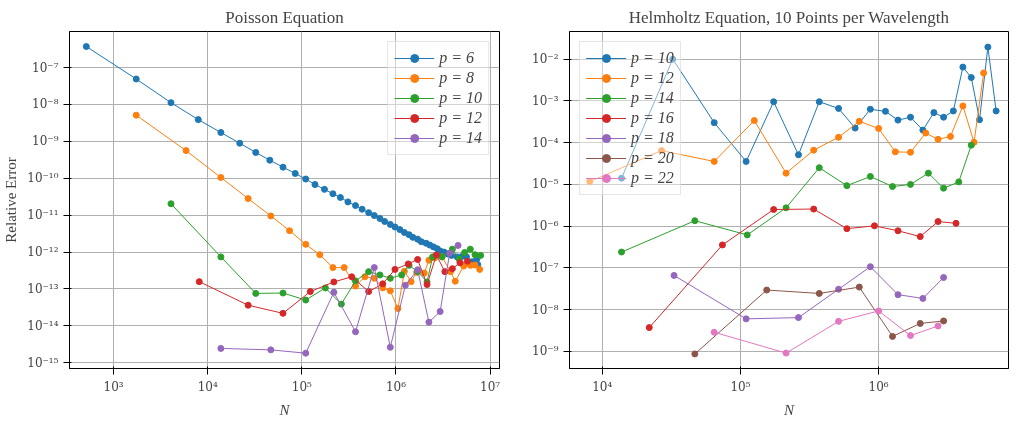  What do you see at coordinates (652, 158) in the screenshot?
I see `legend-label: p = 20` at bounding box center [652, 158].